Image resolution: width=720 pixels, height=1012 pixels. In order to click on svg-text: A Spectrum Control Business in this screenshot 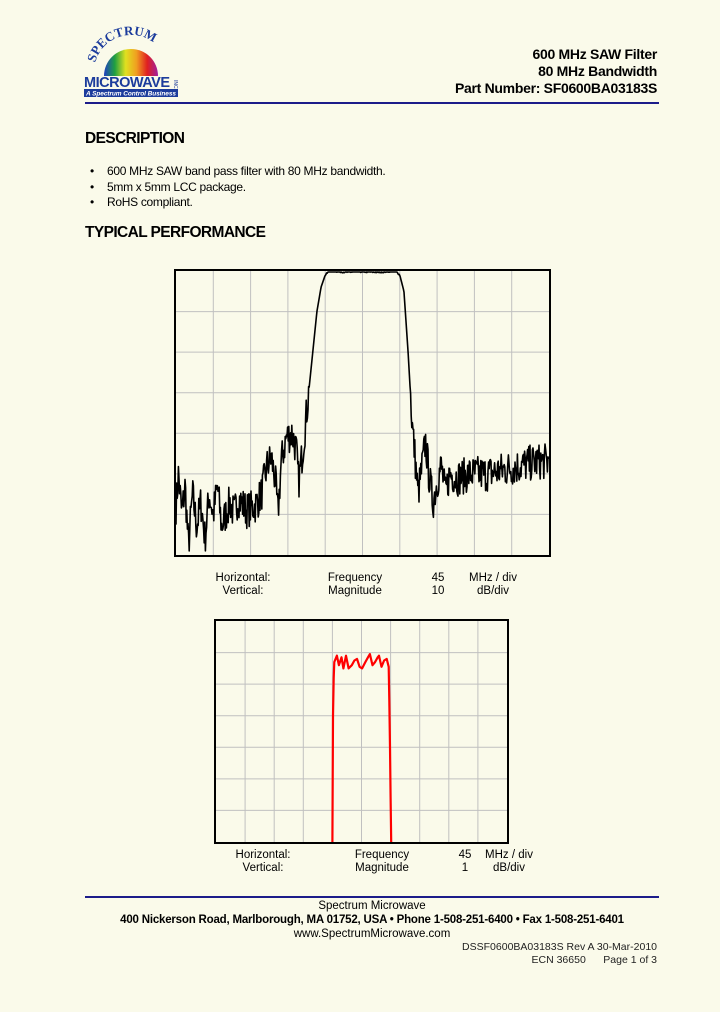, I will do `click(130, 94)`.